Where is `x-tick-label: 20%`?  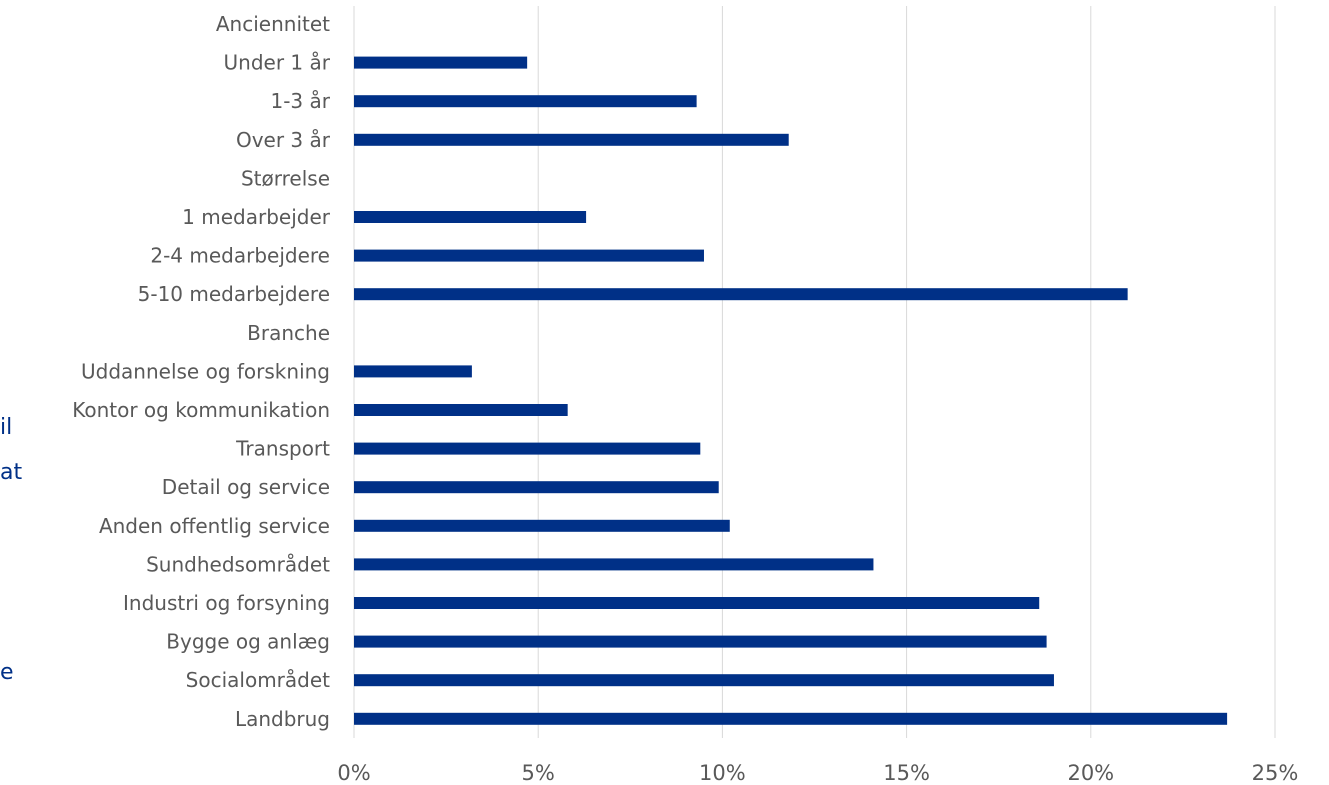 x-tick-label: 20% is located at coordinates (1090, 773).